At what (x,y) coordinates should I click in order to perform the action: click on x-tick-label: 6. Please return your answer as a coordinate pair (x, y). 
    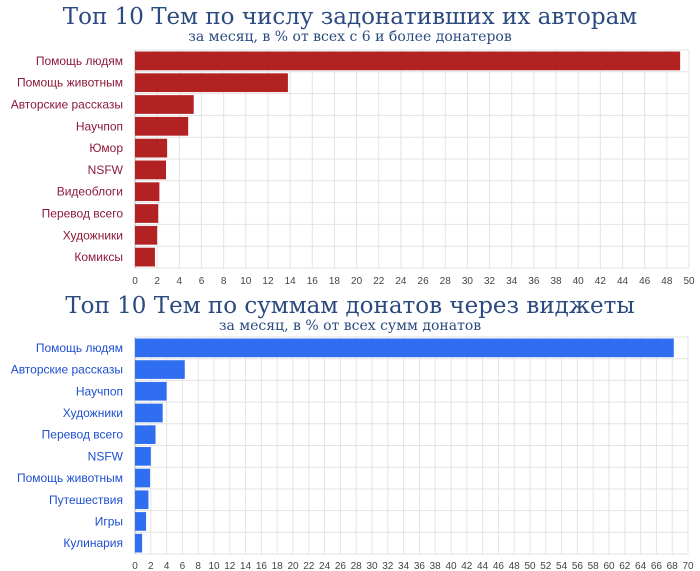
    Looking at the image, I should click on (202, 281).